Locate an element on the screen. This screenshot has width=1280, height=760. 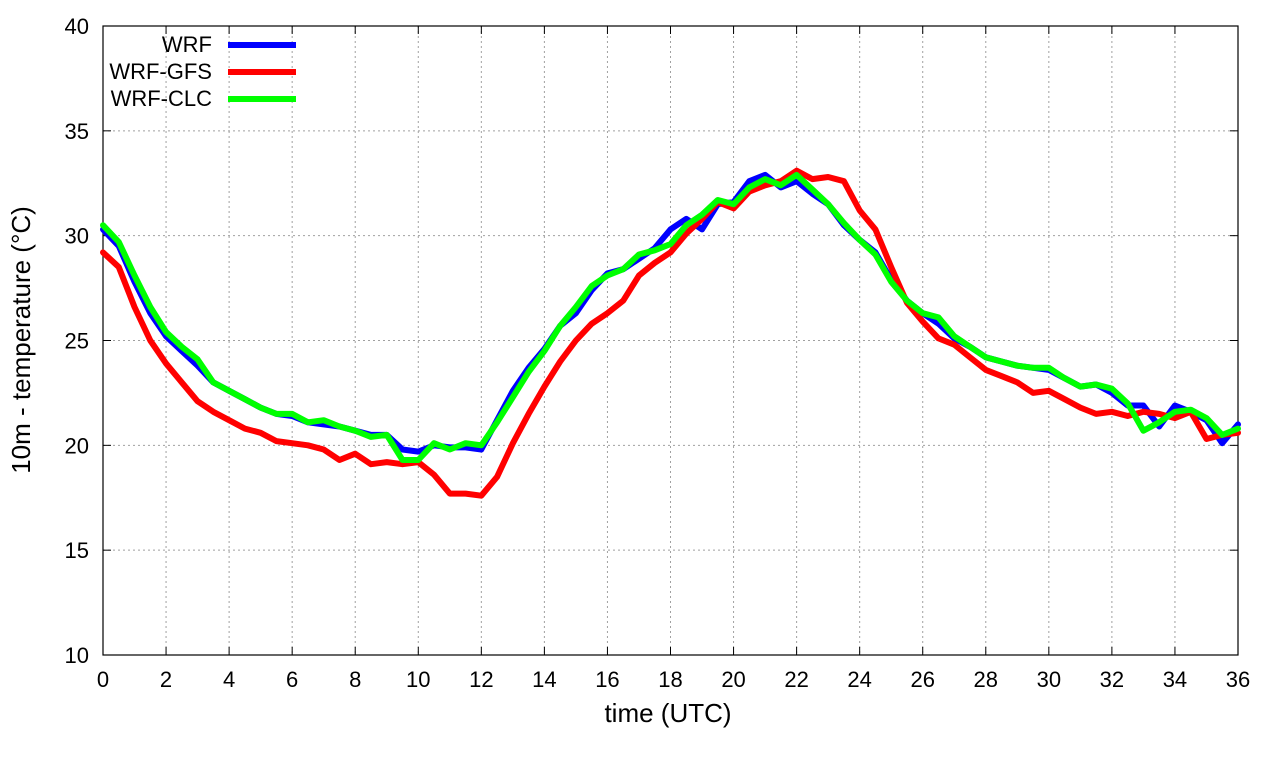
y-tick-label: 10 is located at coordinates (77, 655).